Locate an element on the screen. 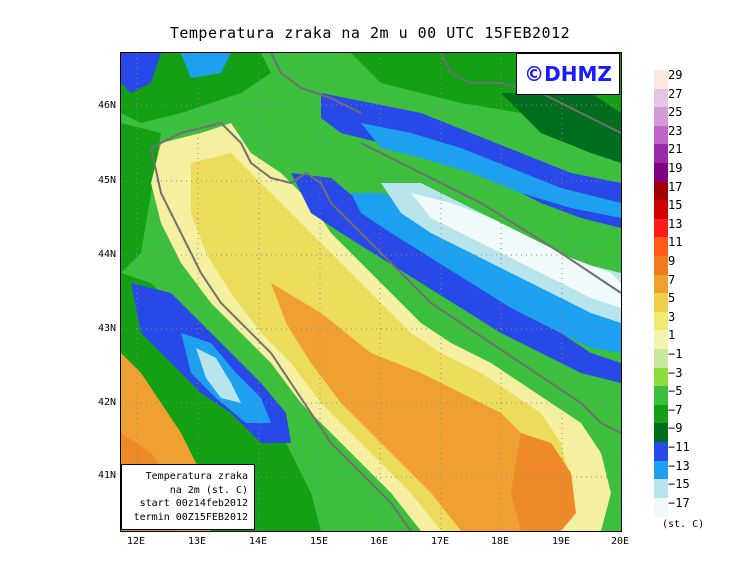  lat-label: 44N is located at coordinates (106, 254).